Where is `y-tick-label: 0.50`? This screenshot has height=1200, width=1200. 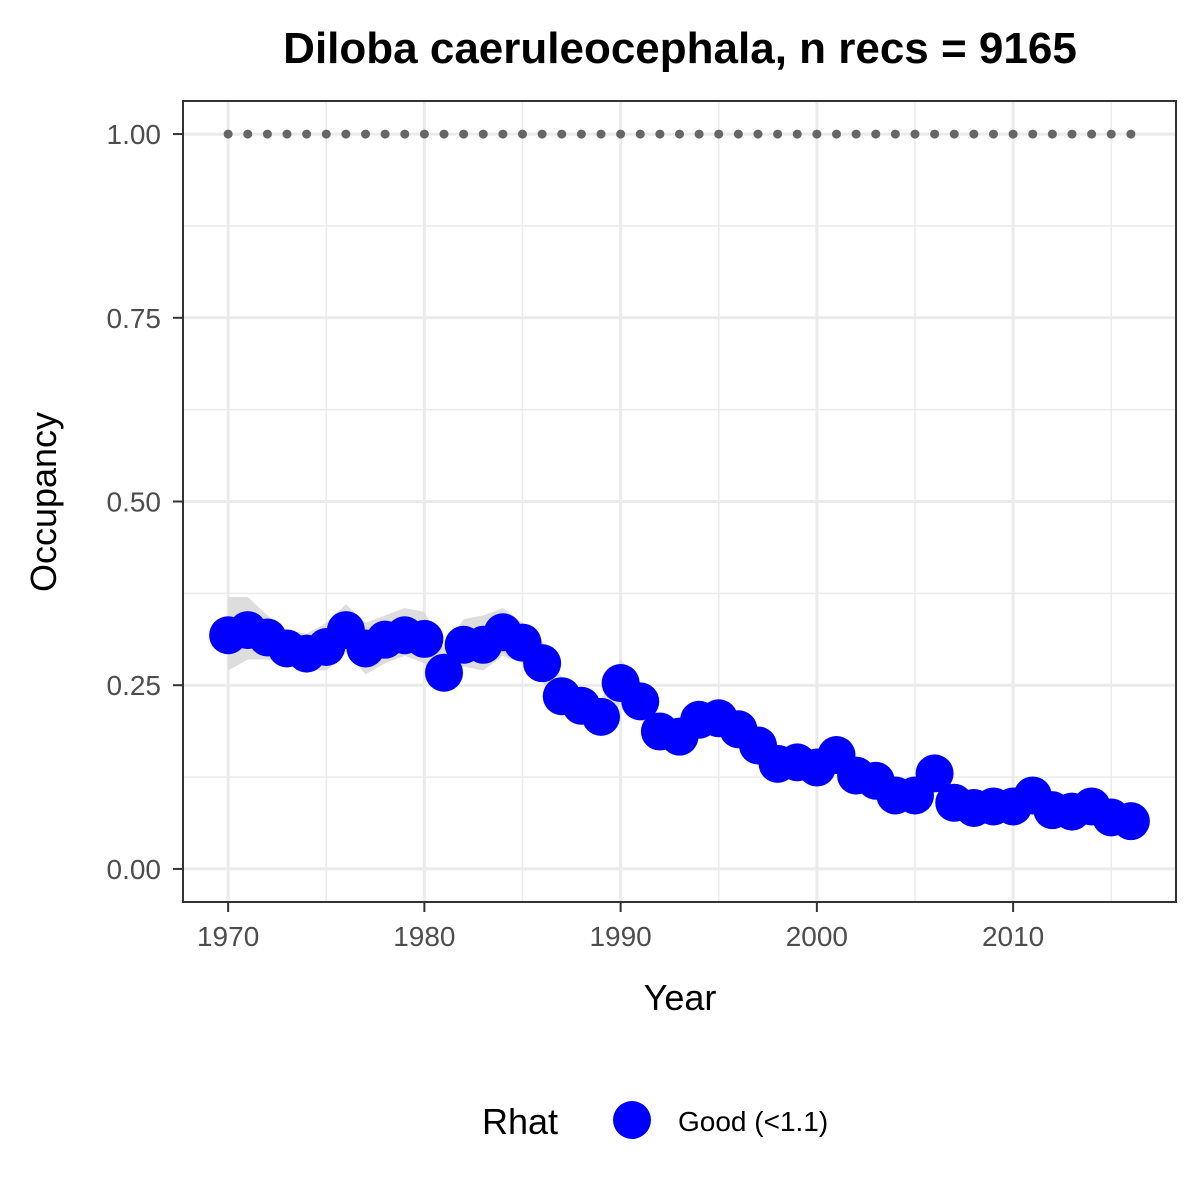
y-tick-label: 0.50 is located at coordinates (134, 502).